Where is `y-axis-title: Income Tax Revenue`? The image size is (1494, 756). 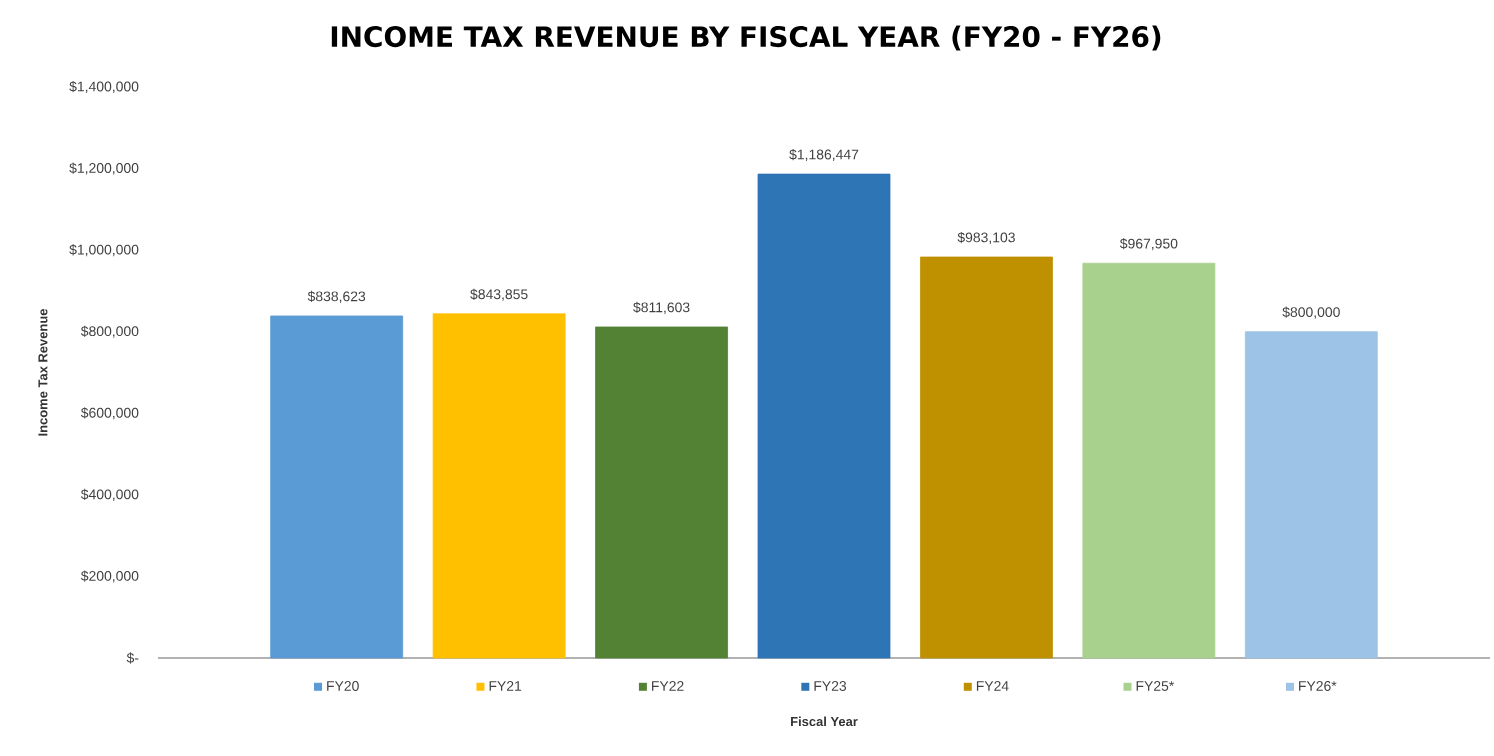
y-axis-title: Income Tax Revenue is located at coordinates (43, 372).